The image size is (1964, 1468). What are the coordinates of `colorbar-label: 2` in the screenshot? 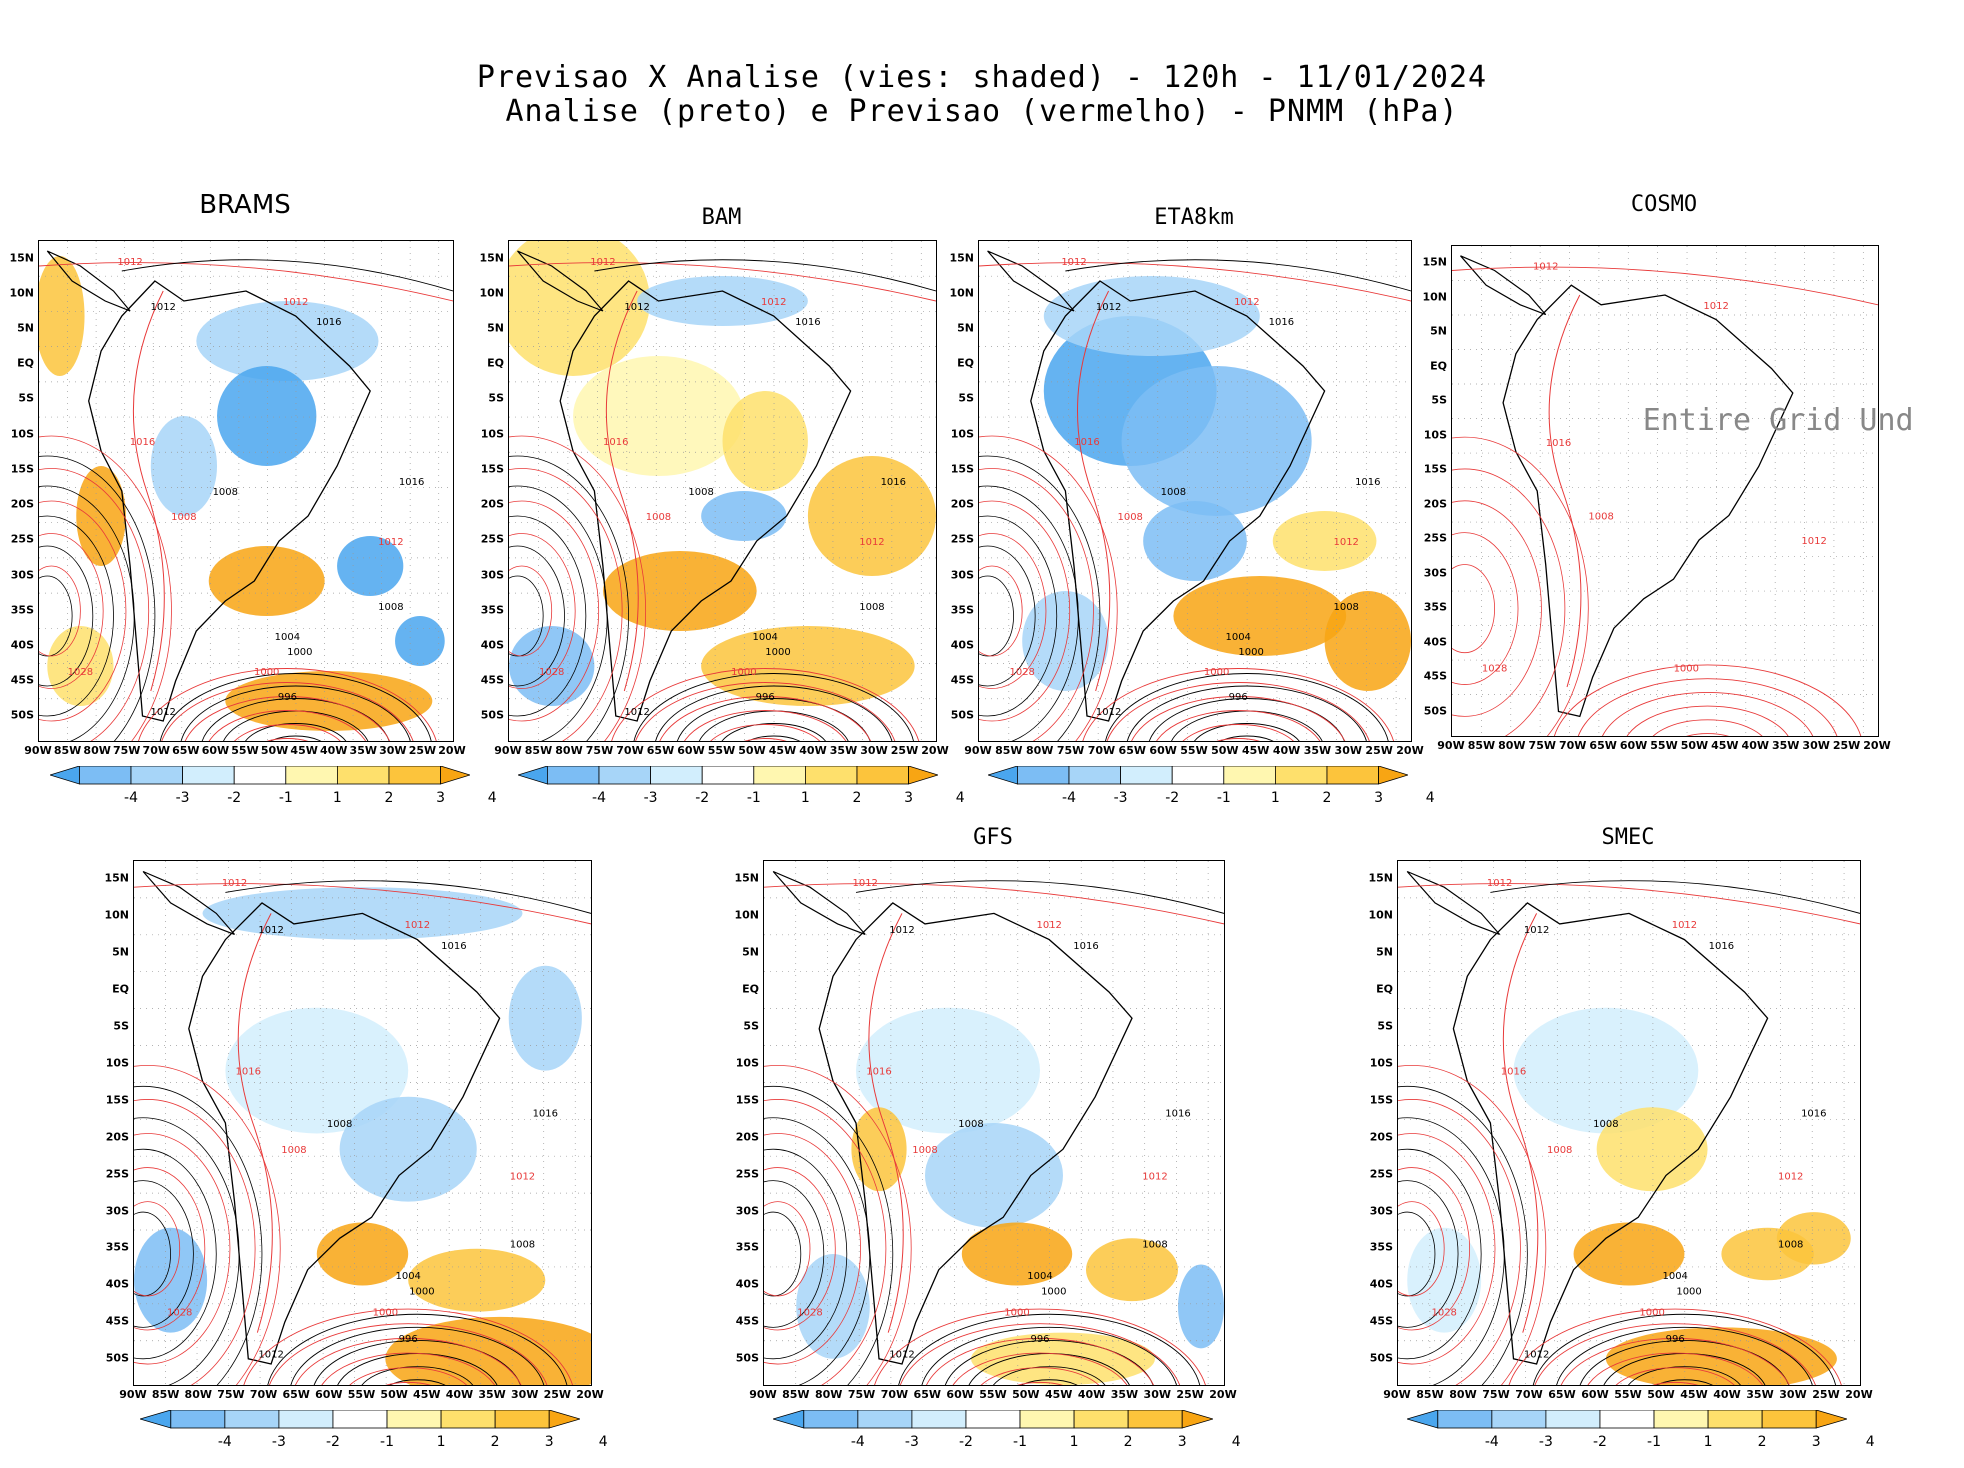 It's located at (1327, 798).